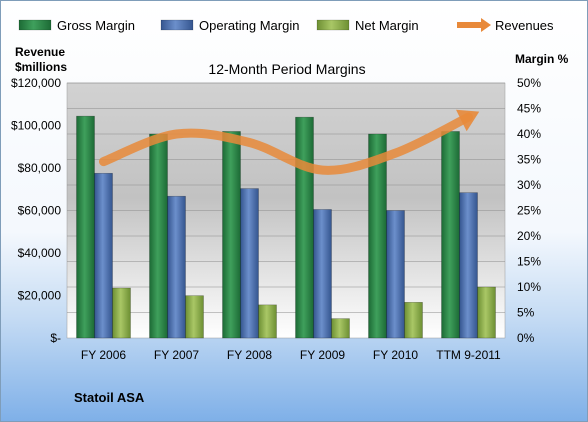  I want to click on revenues-line, so click(289, 142).